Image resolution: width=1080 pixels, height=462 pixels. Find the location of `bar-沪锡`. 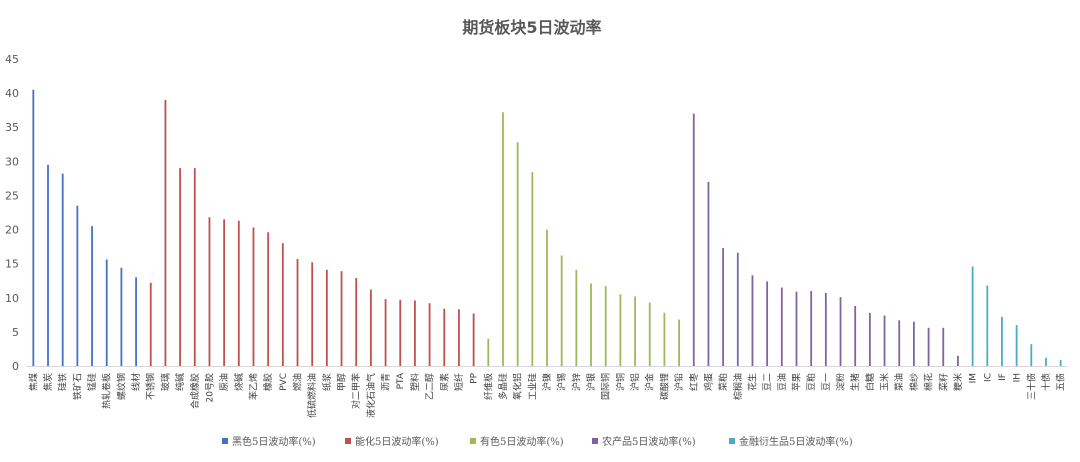

bar-沪锡 is located at coordinates (561, 310).